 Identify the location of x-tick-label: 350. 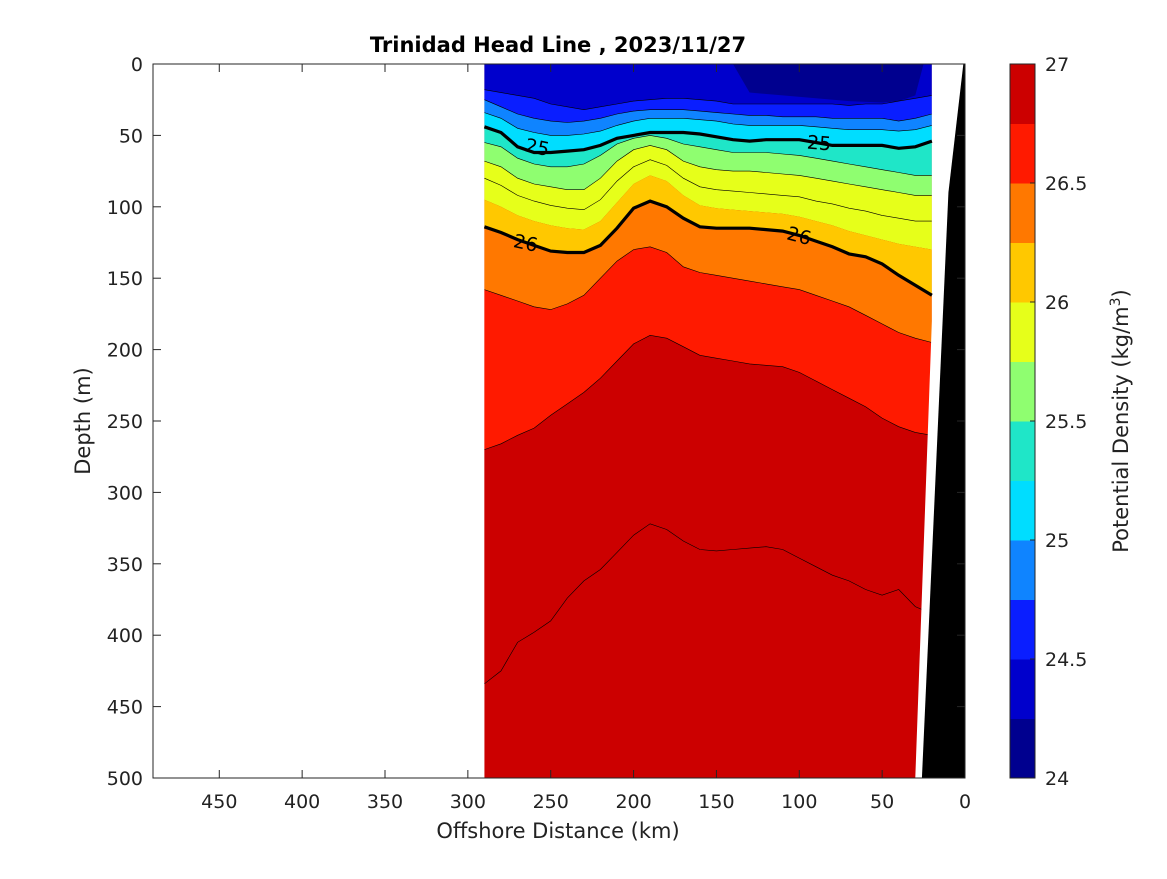
(385, 802).